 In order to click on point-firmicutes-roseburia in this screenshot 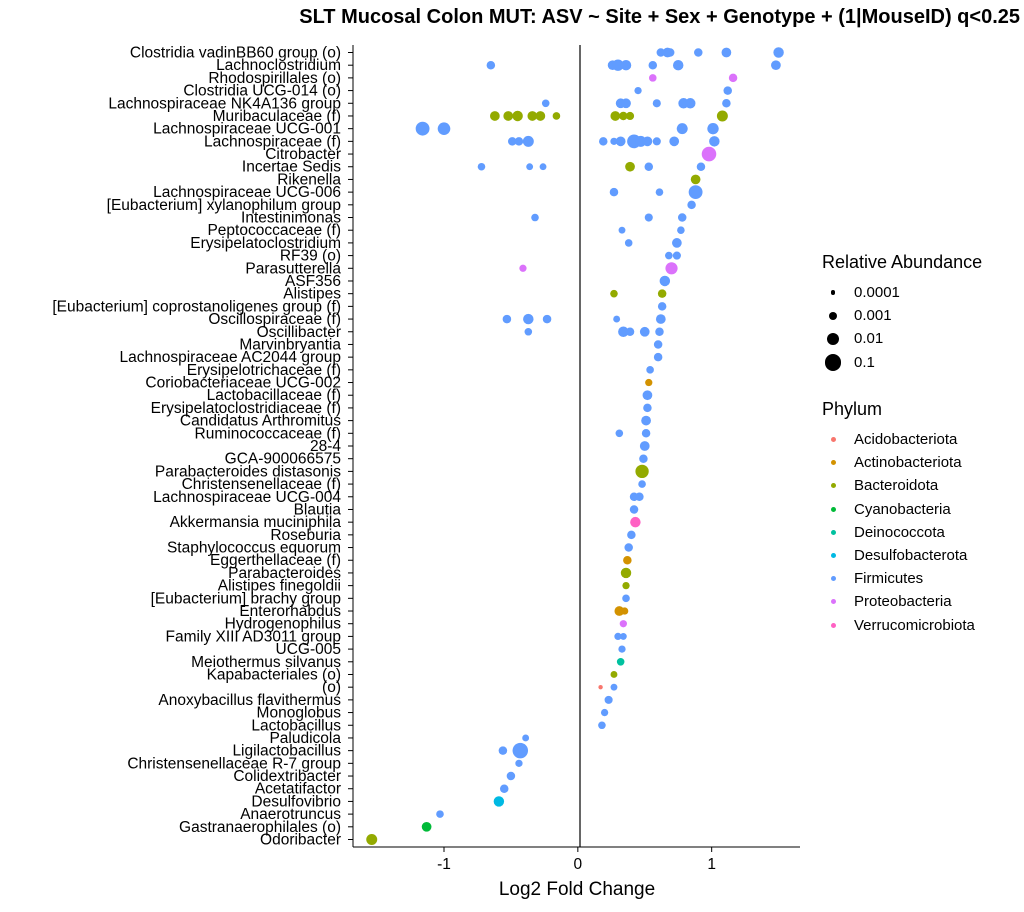, I will do `click(631, 535)`.